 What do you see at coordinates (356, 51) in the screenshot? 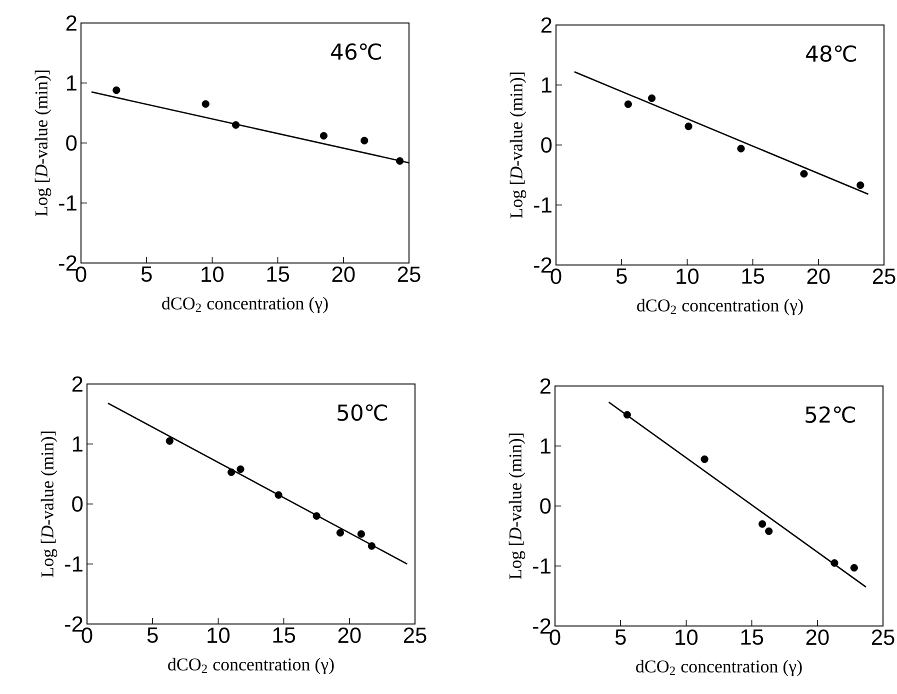
I see `annotation: 46℃` at bounding box center [356, 51].